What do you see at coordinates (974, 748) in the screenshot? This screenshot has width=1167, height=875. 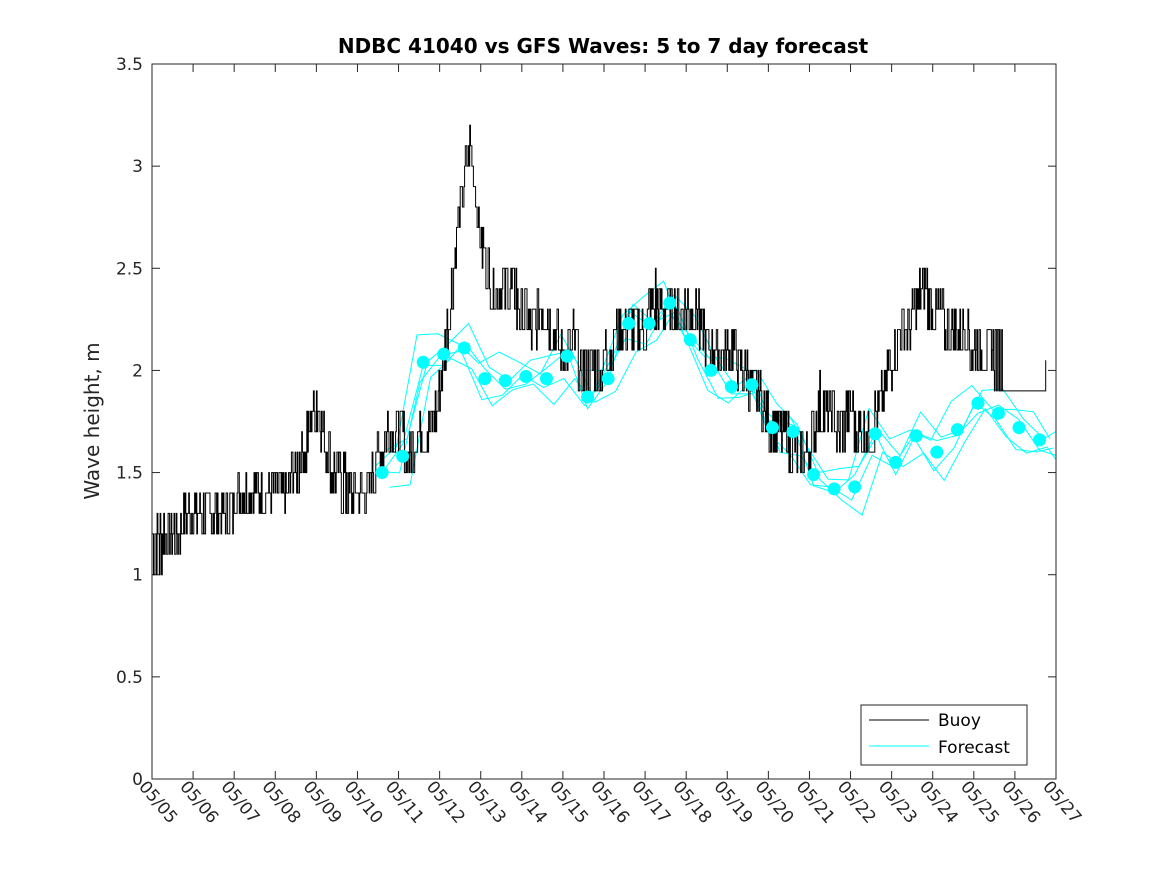 I see `legend-forecast-label: Forecast` at bounding box center [974, 748].